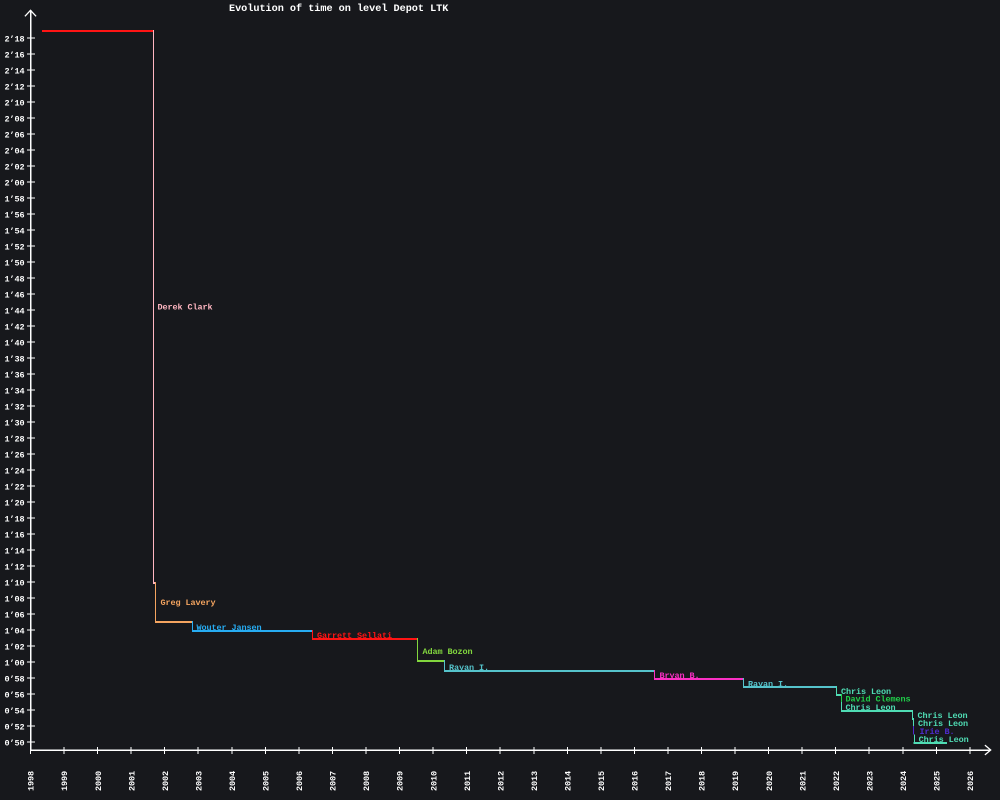  I want to click on svg-text: 1’10, so click(14, 584).